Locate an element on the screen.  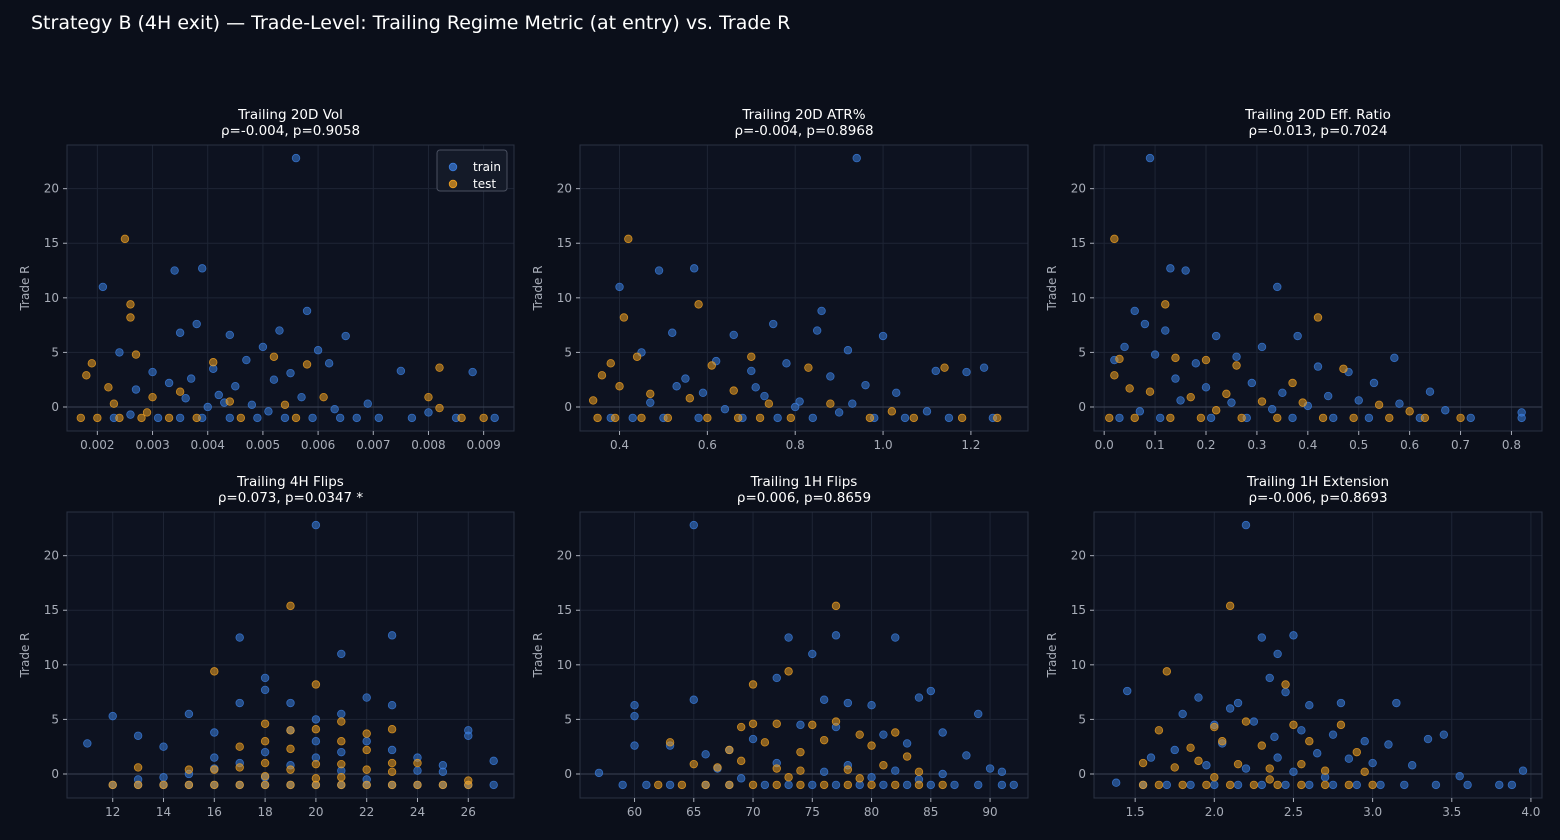
x-tick-label: 0.2 is located at coordinates (1205, 445).